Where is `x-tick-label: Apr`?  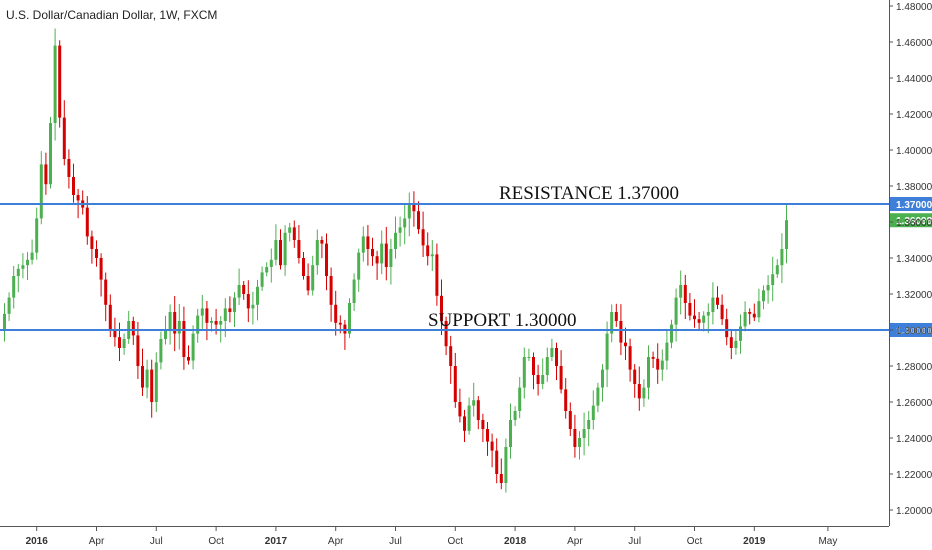
x-tick-label: Apr is located at coordinates (97, 541).